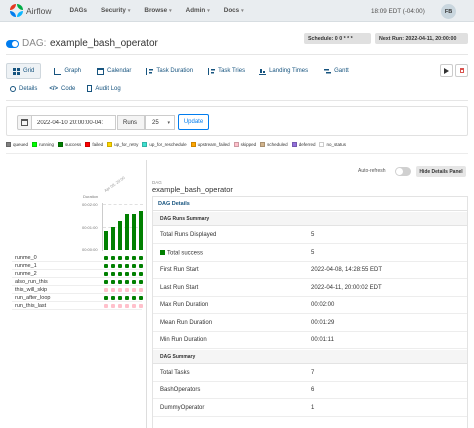 The width and height of the screenshot is (474, 428). Describe the element at coordinates (94, 144) in the screenshot. I see `legend-item-failed: failed` at that location.